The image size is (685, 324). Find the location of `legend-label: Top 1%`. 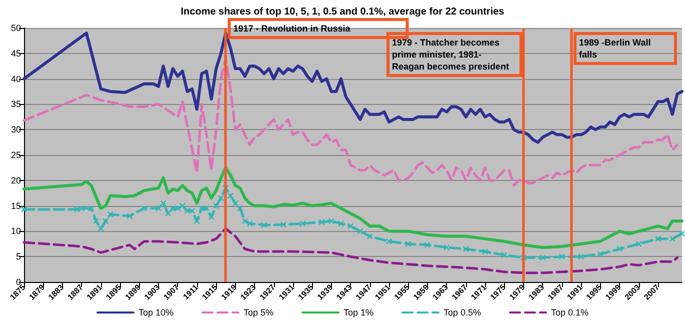

legend-label: Top 1% is located at coordinates (358, 313).